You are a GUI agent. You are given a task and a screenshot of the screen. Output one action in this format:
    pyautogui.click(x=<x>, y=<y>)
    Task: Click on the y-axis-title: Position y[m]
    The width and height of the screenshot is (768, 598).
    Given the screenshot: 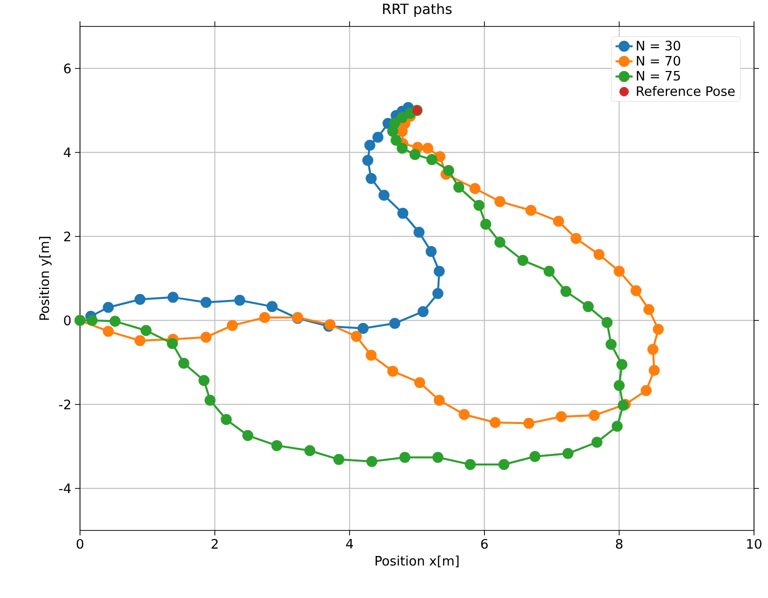 What is the action you would take?
    pyautogui.click(x=45, y=278)
    